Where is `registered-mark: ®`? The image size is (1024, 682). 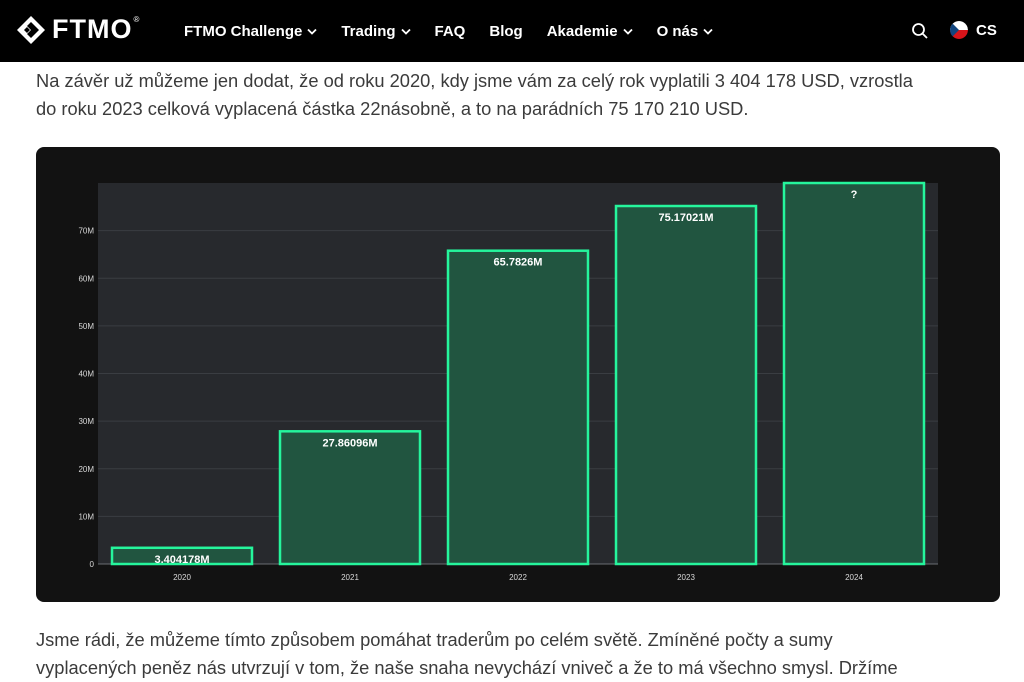 registered-mark: ® is located at coordinates (136, 19).